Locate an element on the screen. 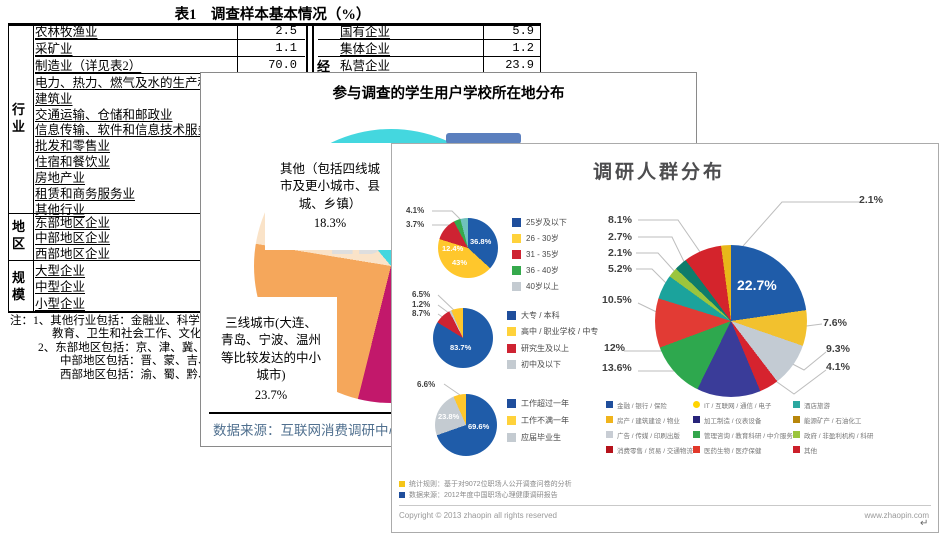 Image resolution: width=941 pixels, height=557 pixels. exp-pie-label: 6.6% is located at coordinates (426, 384).